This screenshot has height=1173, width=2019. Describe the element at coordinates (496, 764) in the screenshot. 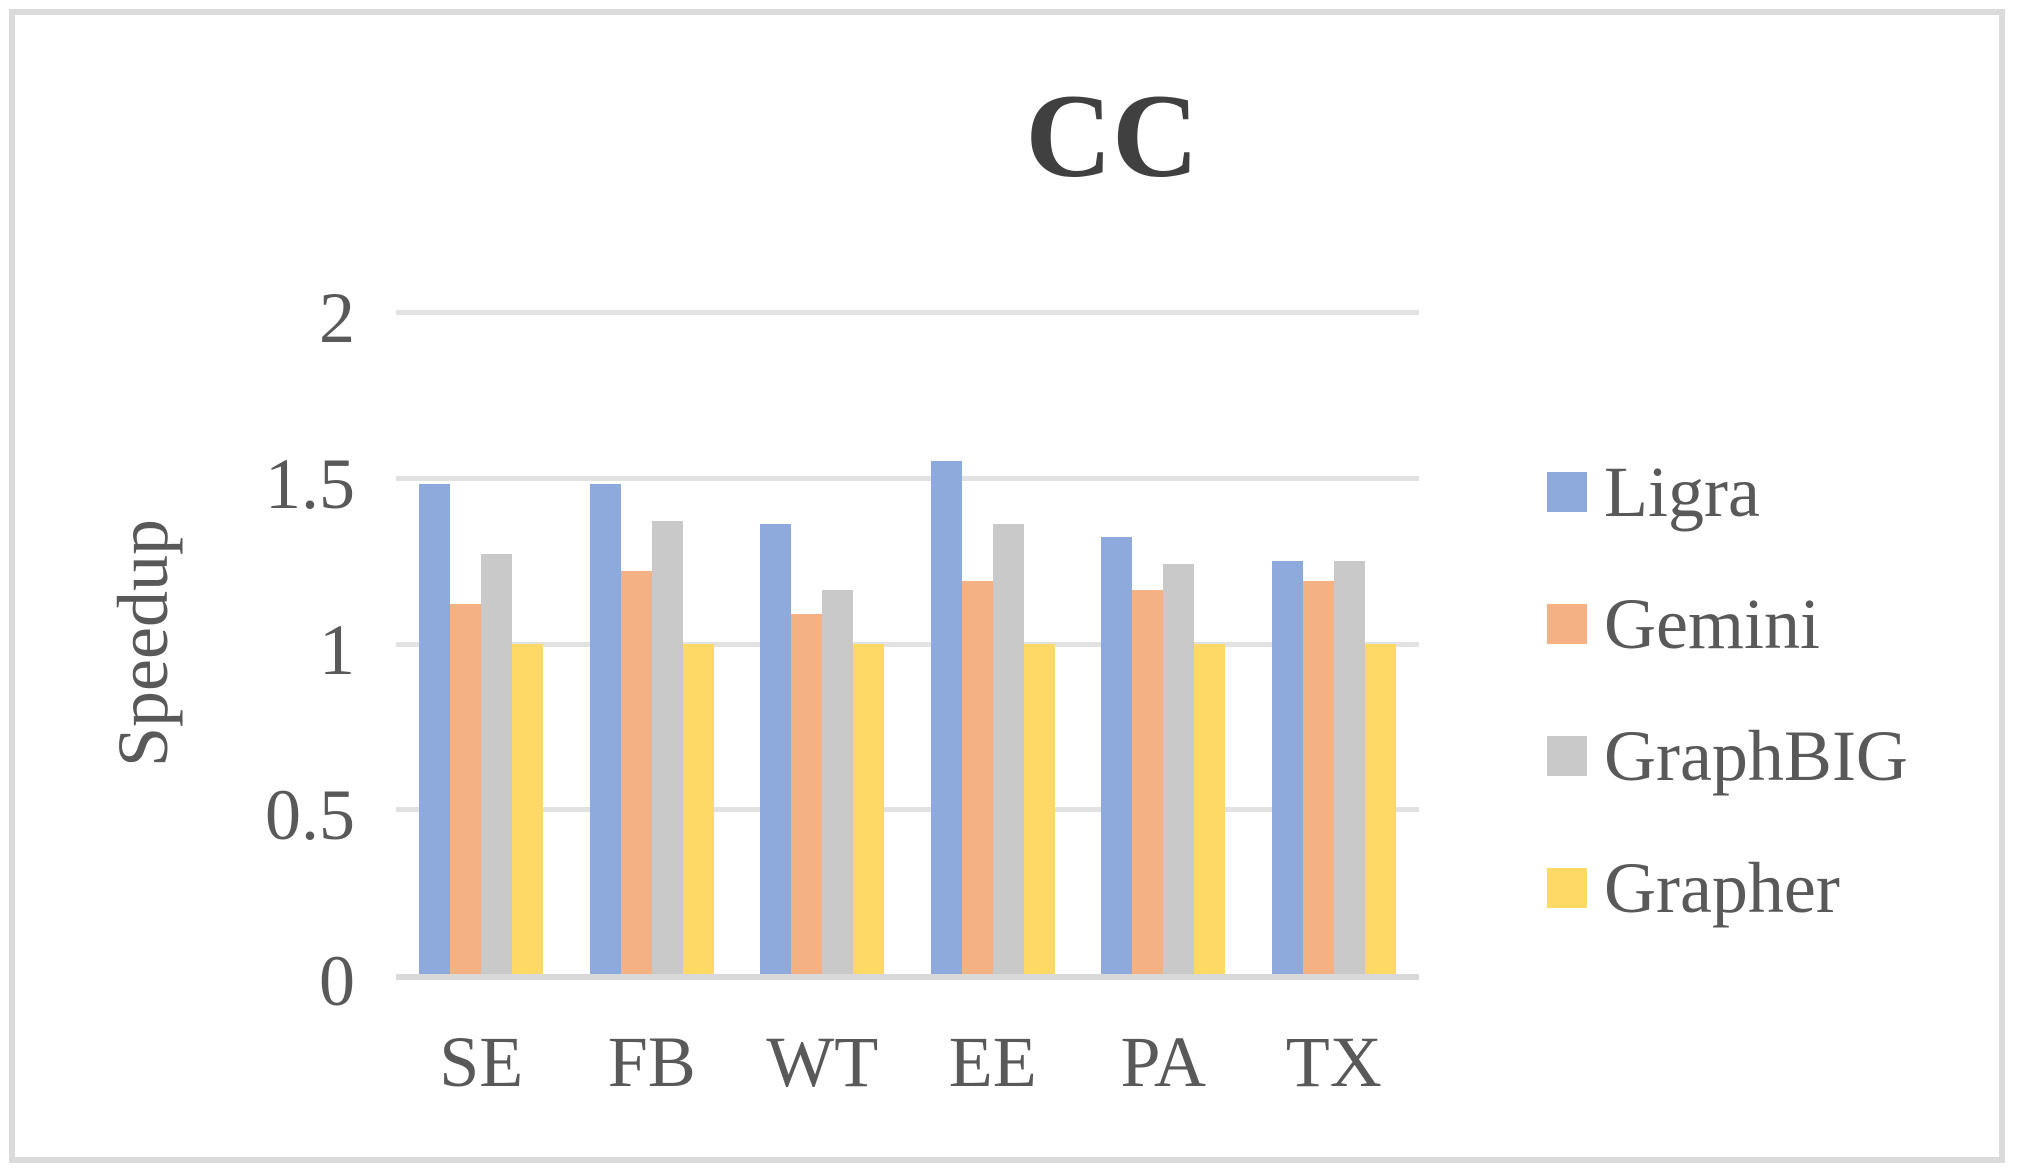

I see `bar-graphbig-se` at that location.